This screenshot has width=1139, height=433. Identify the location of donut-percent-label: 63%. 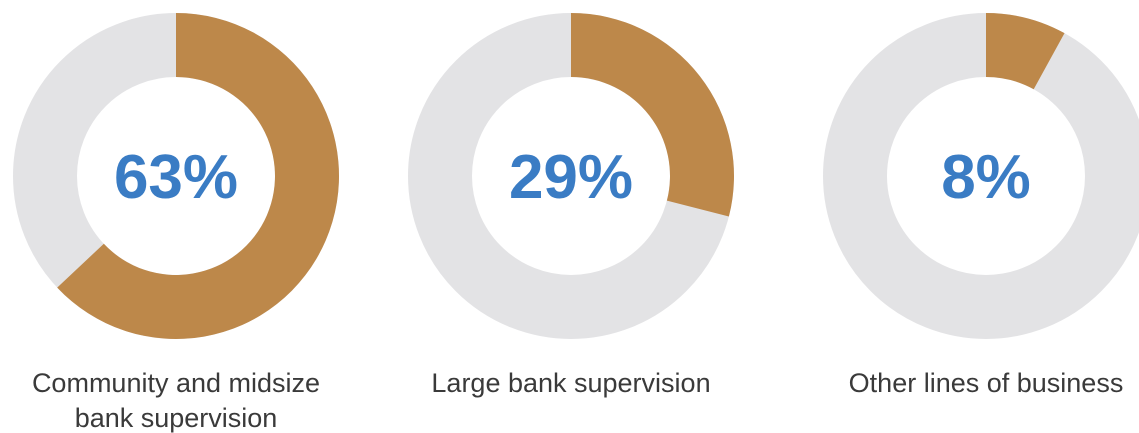
(176, 177).